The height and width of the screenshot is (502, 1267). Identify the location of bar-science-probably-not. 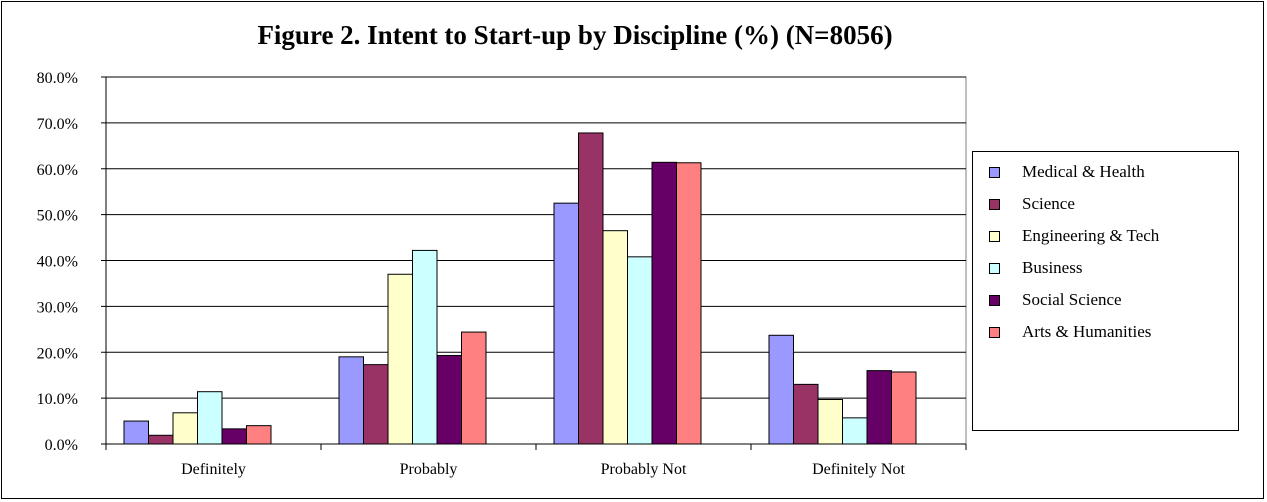
(591, 288).